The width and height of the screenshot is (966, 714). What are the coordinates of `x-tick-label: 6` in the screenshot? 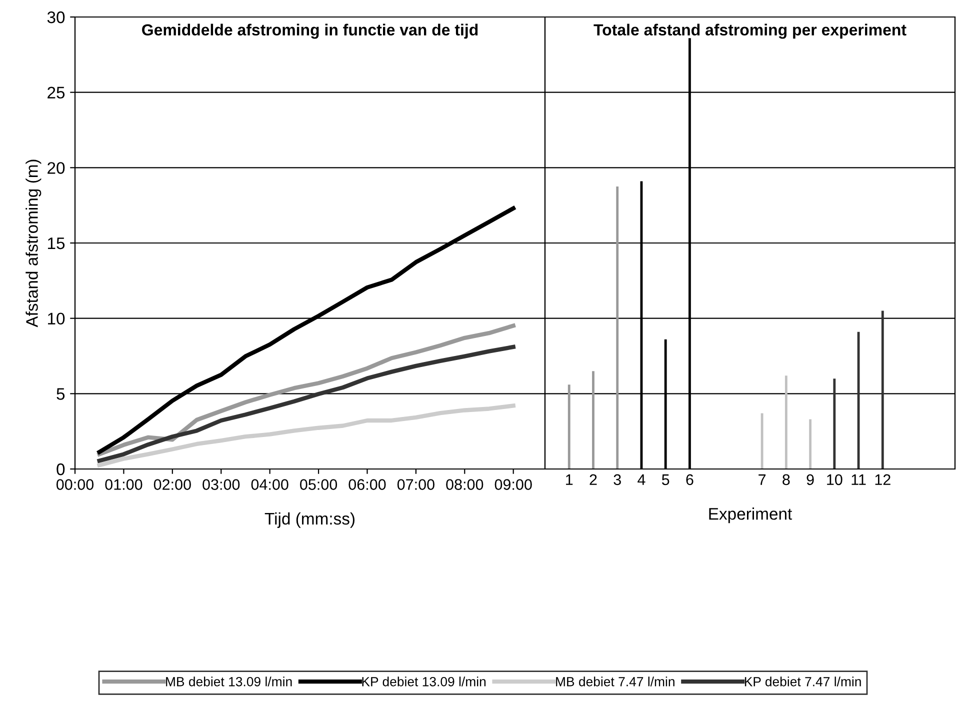 It's located at (690, 480).